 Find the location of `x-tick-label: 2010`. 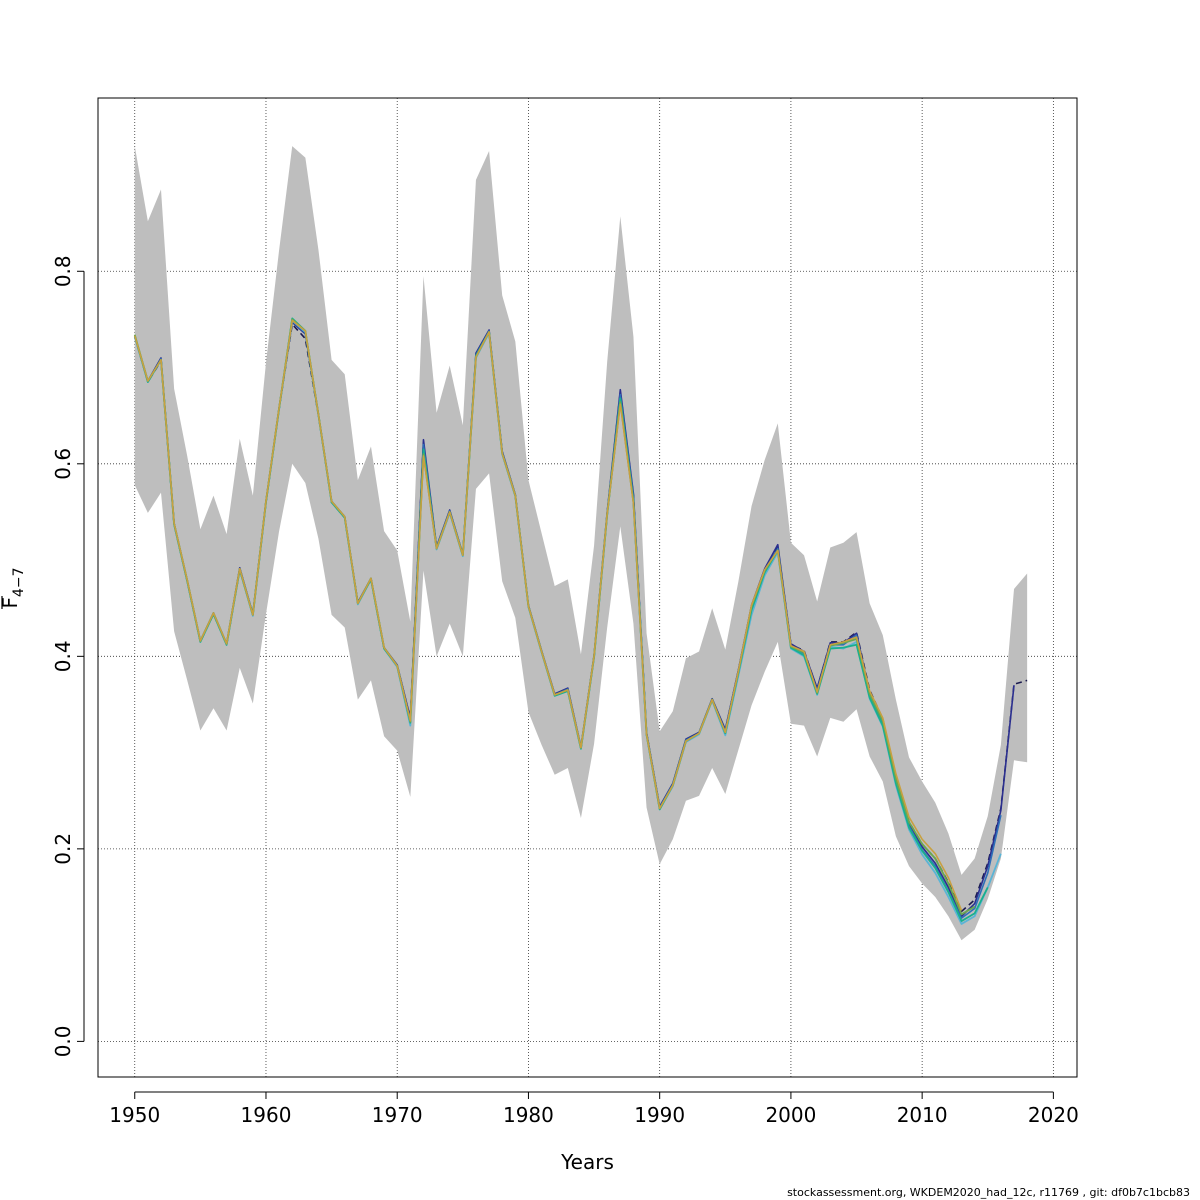

x-tick-label: 2010 is located at coordinates (922, 1115).